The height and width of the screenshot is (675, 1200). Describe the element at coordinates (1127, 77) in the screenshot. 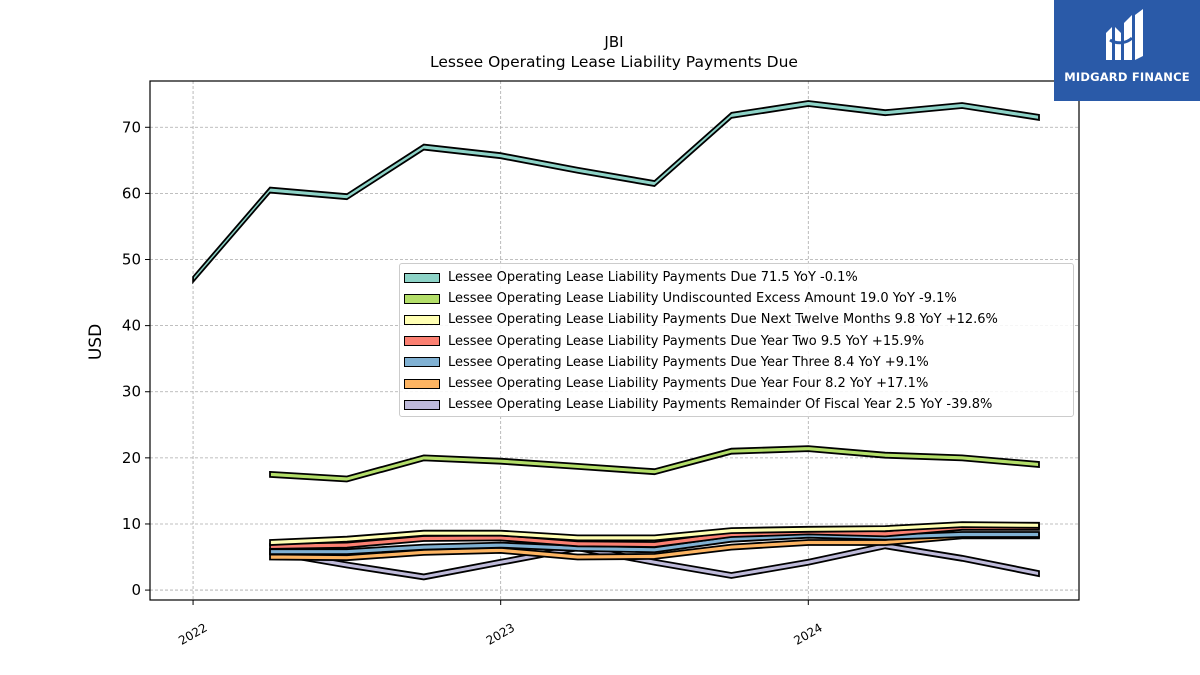

I see `logo-text: MIDGARD FINANCE` at that location.